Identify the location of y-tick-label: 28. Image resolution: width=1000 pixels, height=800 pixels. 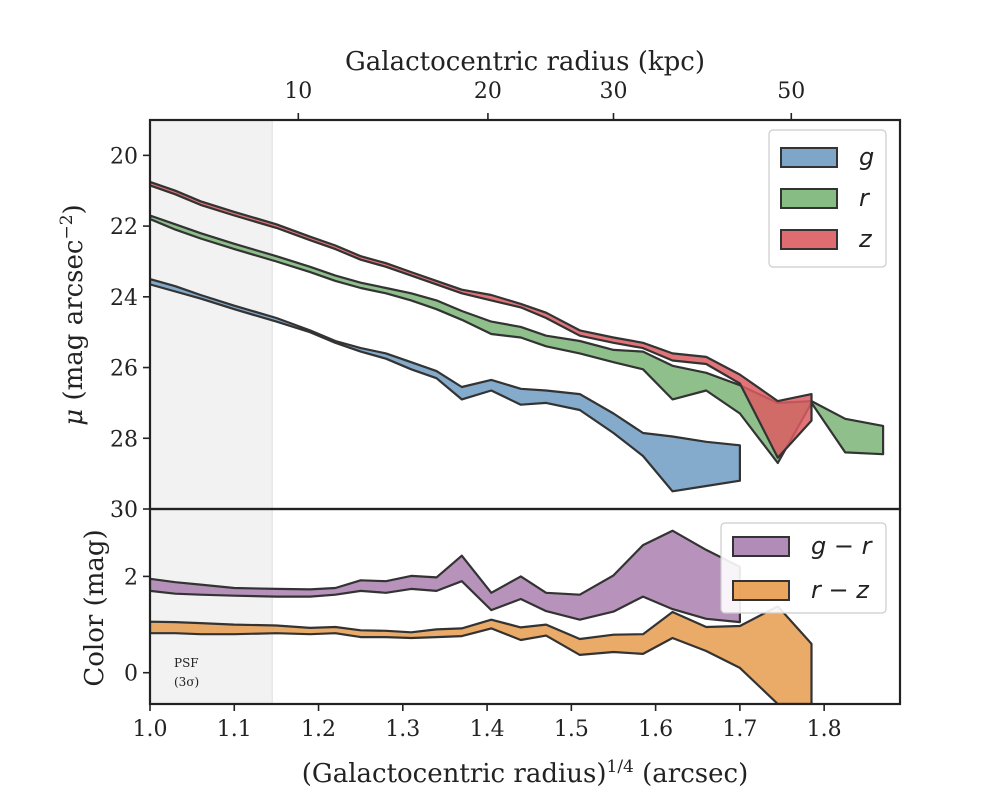
(124, 439).